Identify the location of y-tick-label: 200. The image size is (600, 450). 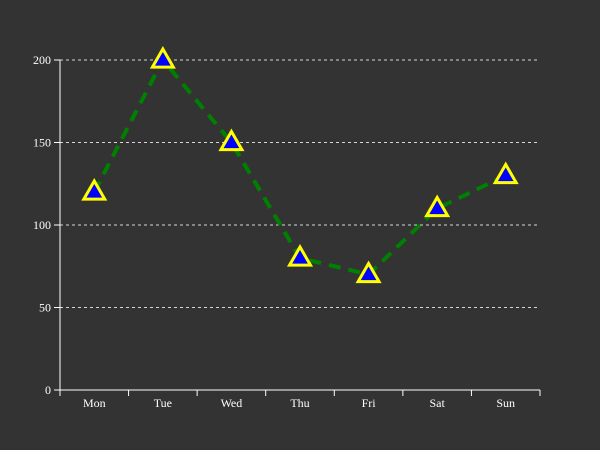
(42, 60).